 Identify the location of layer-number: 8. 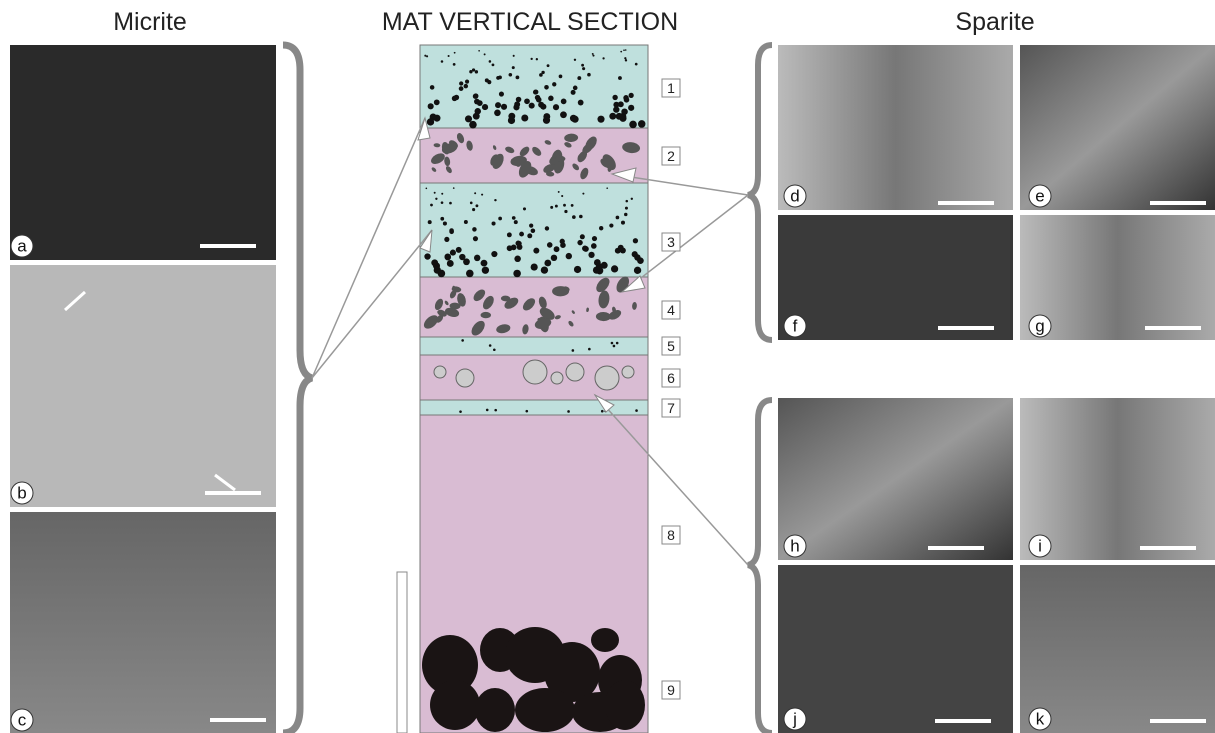
(671, 535).